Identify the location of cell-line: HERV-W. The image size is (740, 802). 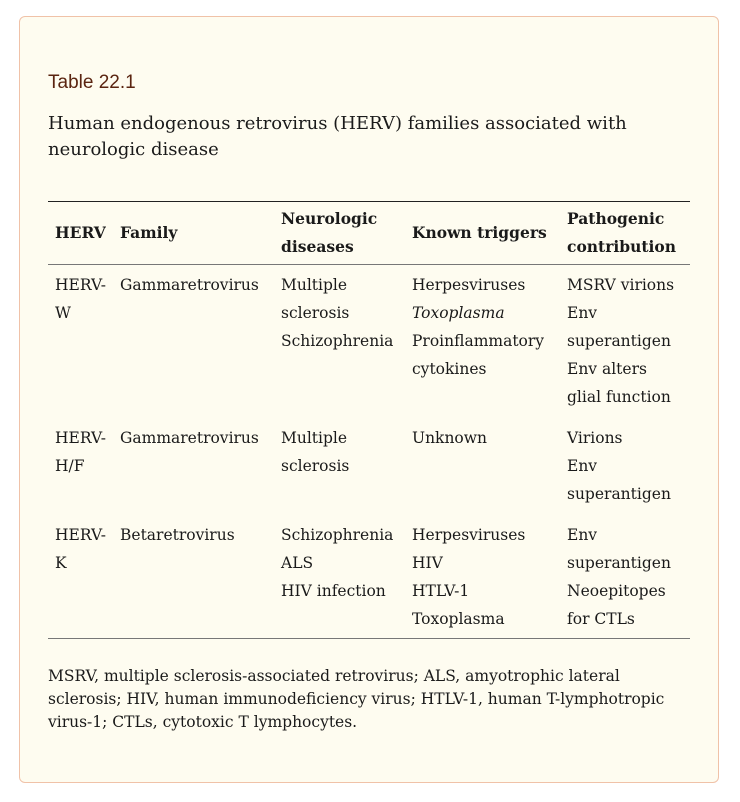
(80, 299).